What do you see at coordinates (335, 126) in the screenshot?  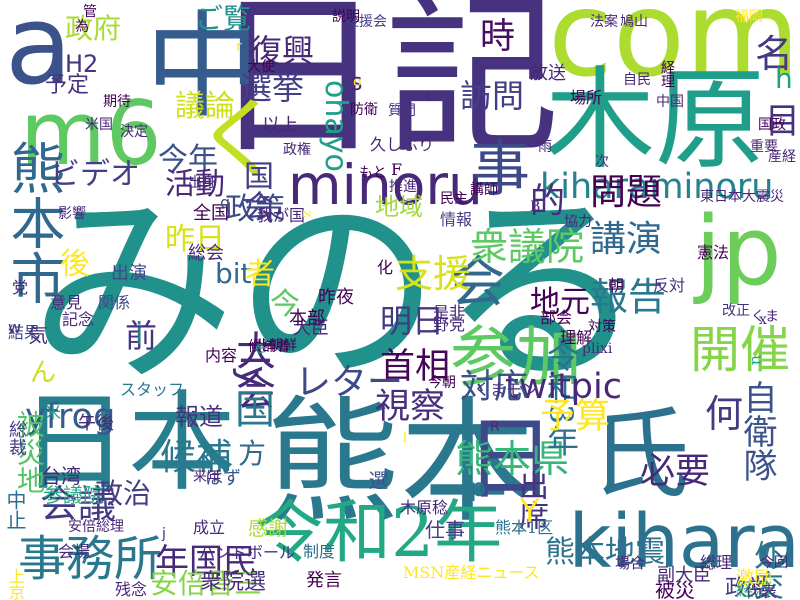 I see `word-72-ohayo: ohayo` at bounding box center [335, 126].